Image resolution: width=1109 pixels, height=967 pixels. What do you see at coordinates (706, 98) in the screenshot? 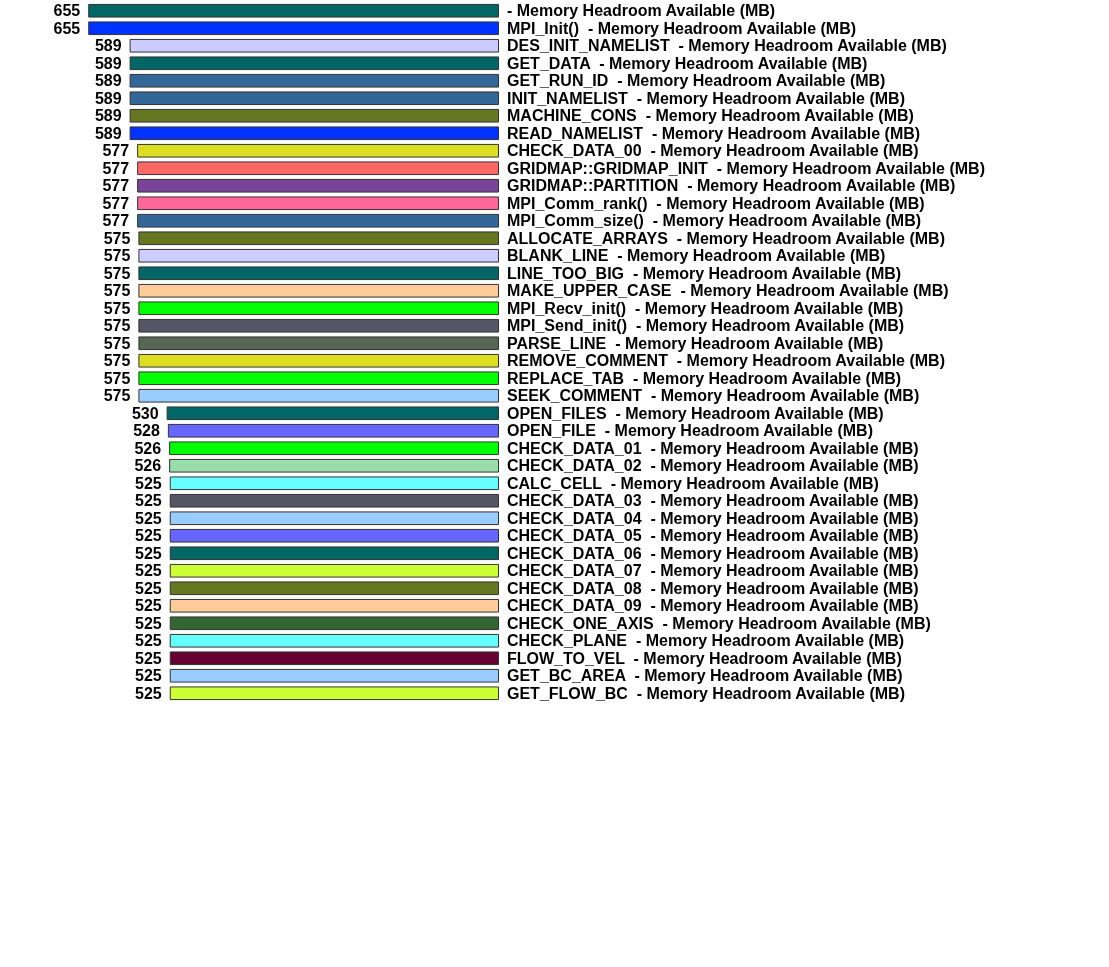
I see `y-tick-label: INIT_NAMELIST - Memory Headroom Available (MB)` at bounding box center [706, 98].